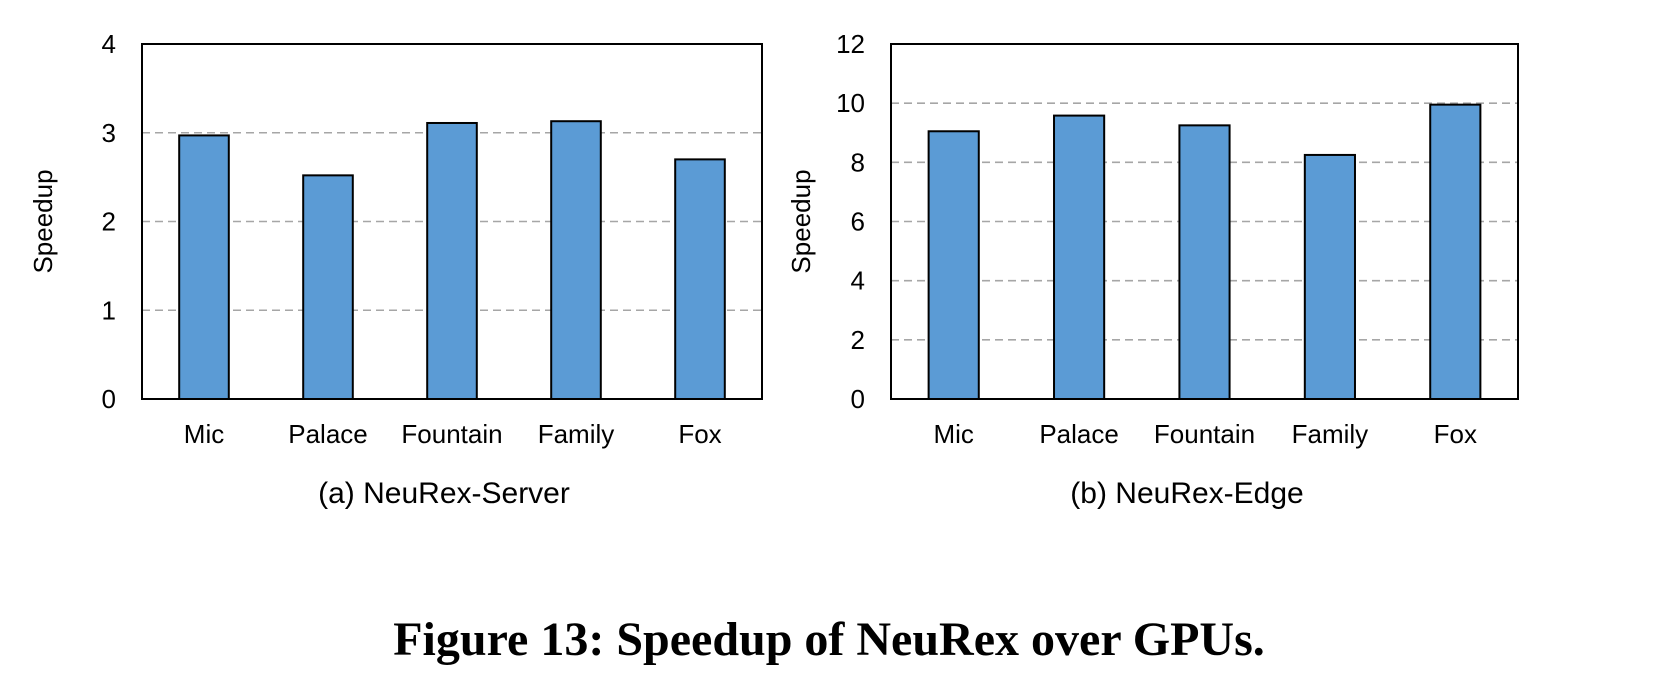  I want to click on y-tick-label: 12, so click(850, 44).